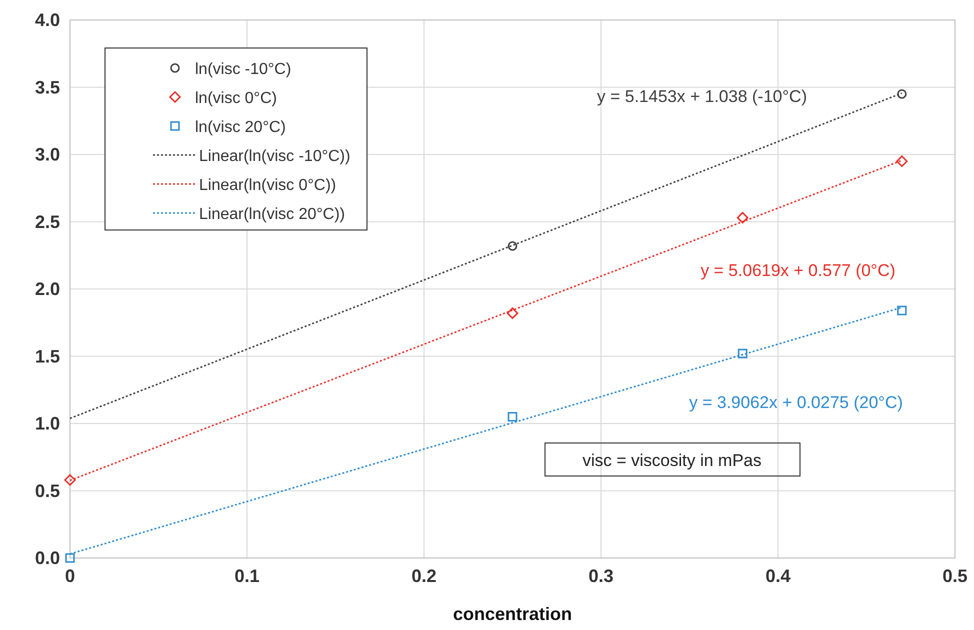 The height and width of the screenshot is (630, 974). I want to click on legend-label: Linear(ln(visc -10°C)), so click(274, 156).